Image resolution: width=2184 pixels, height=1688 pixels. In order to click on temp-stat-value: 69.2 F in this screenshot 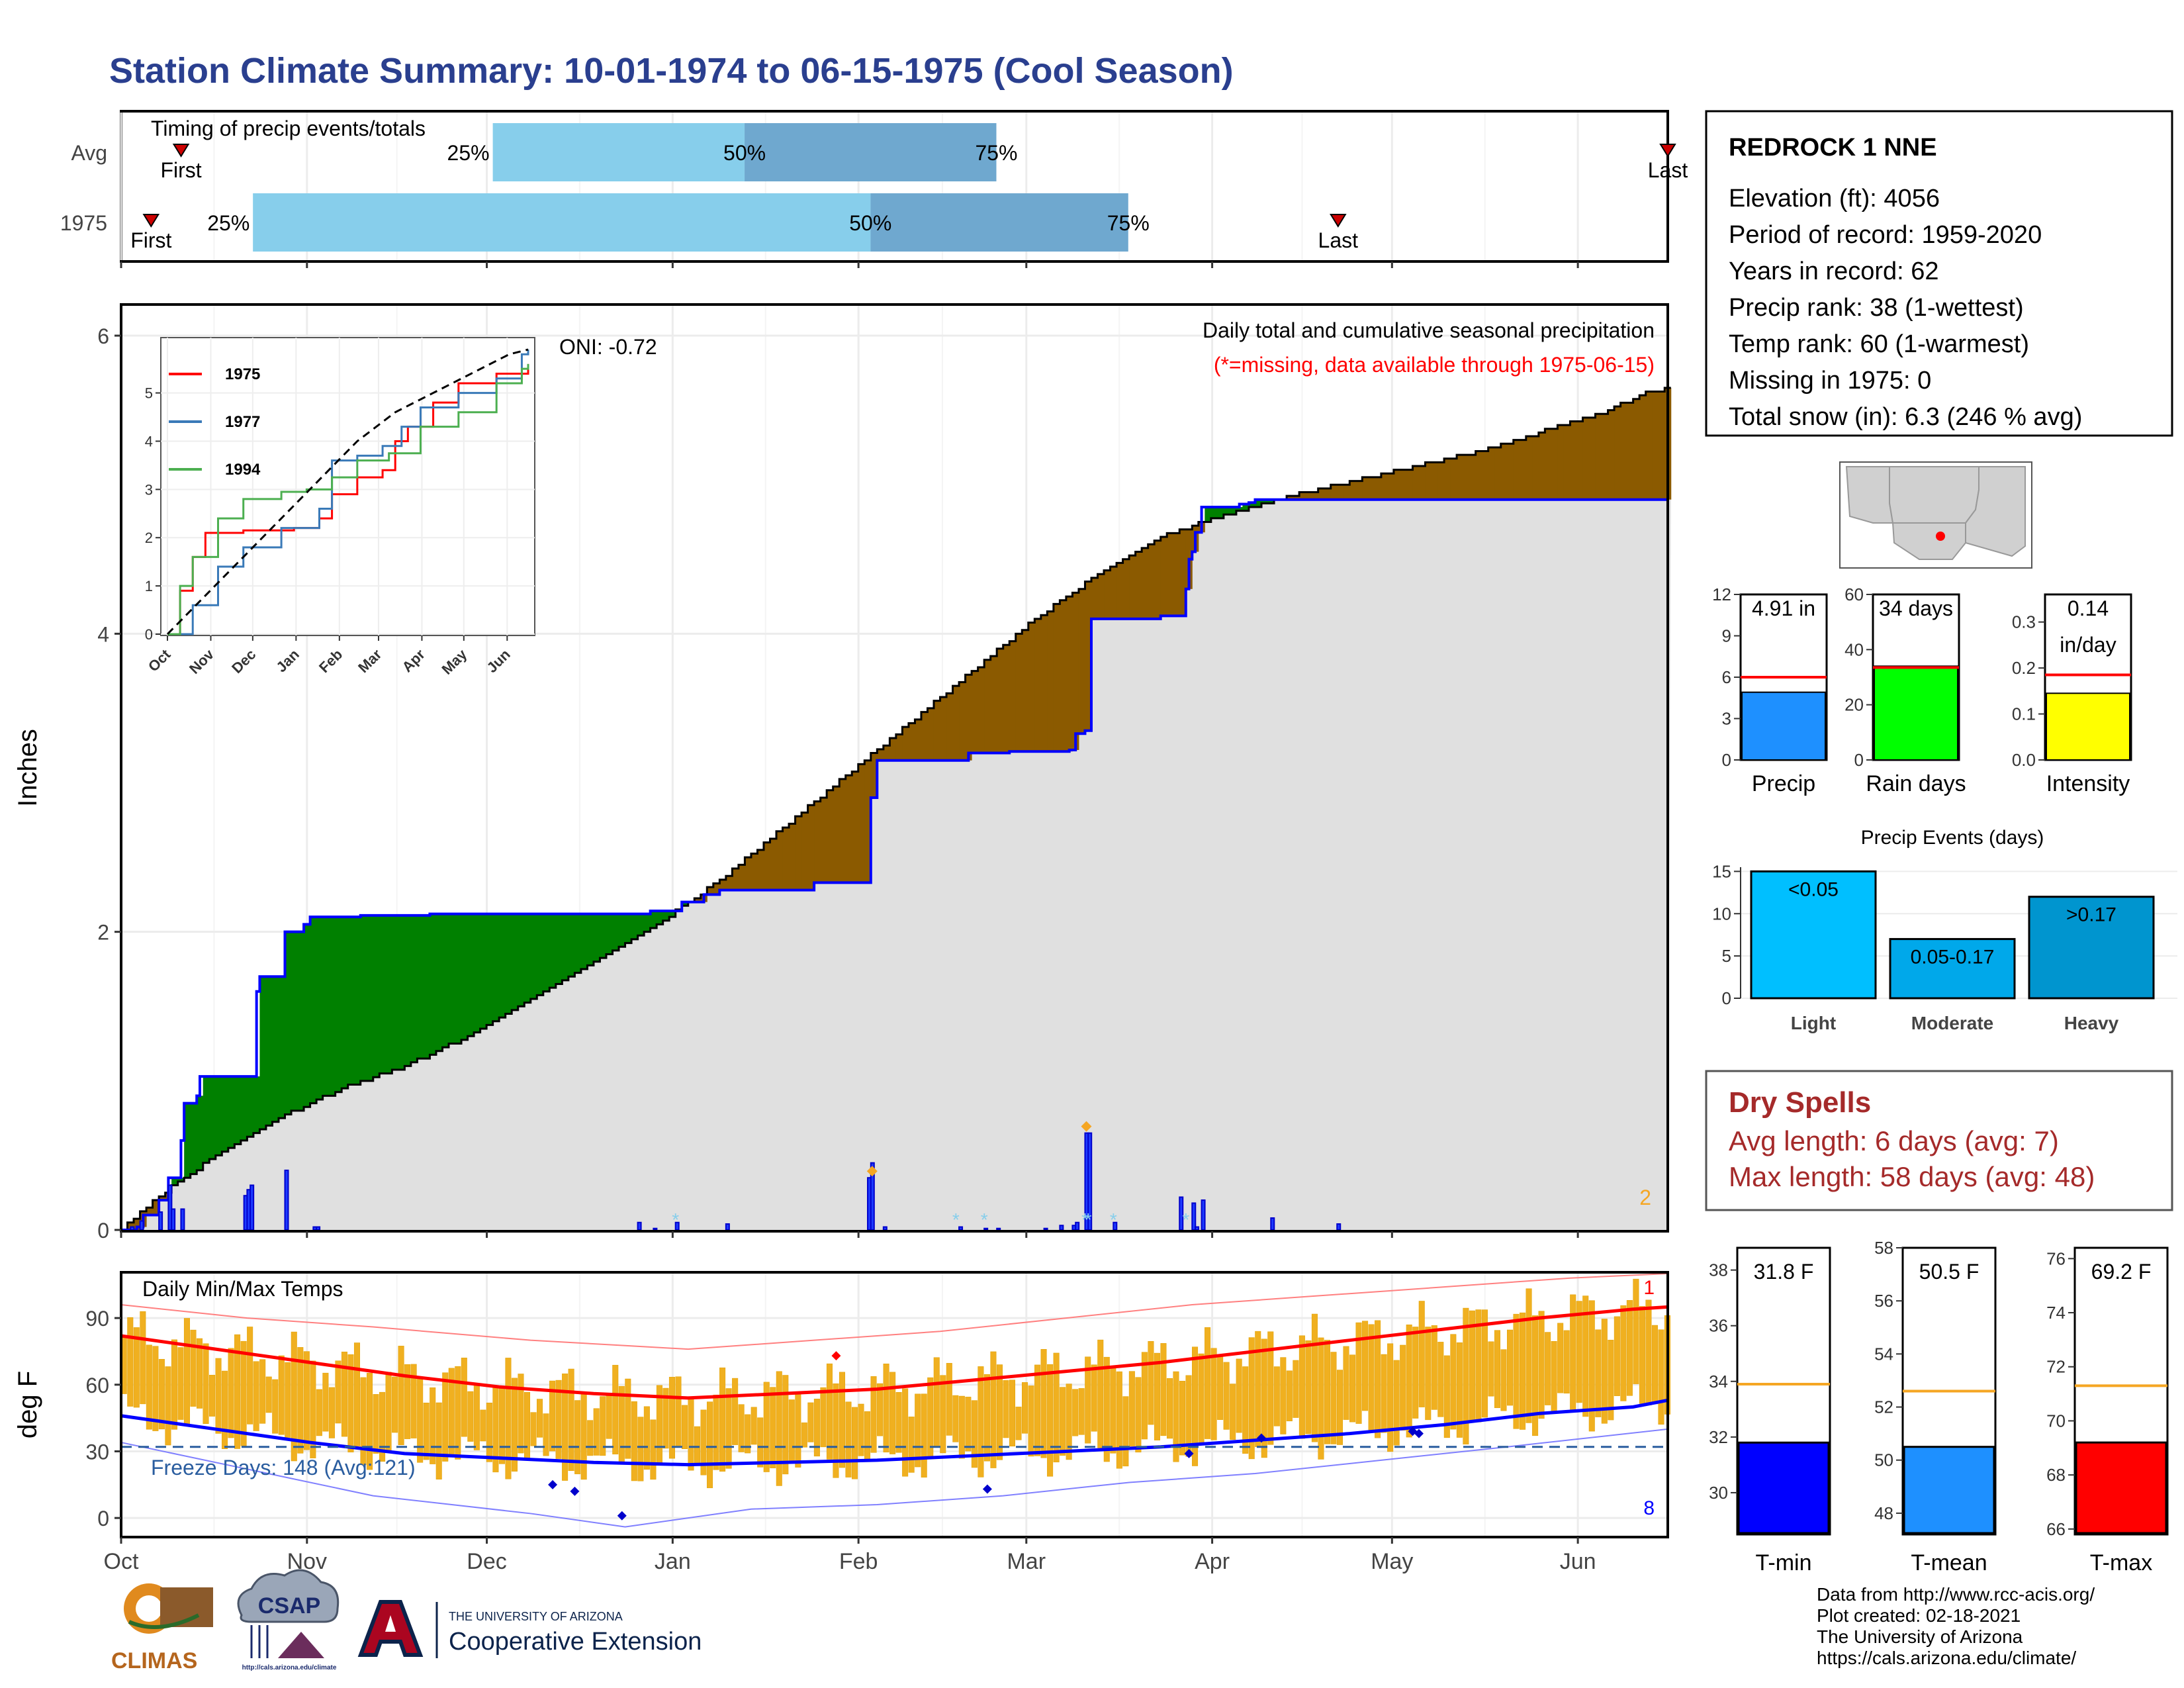, I will do `click(2121, 1272)`.